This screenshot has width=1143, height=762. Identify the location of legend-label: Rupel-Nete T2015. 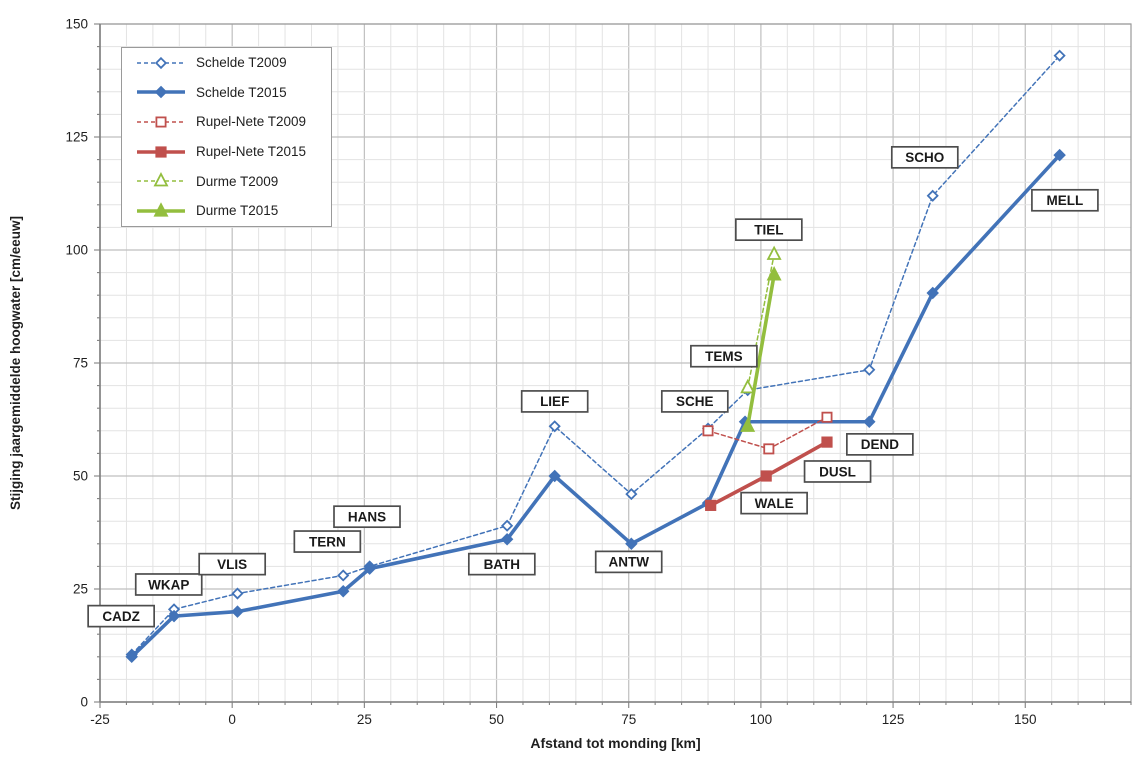
(251, 152).